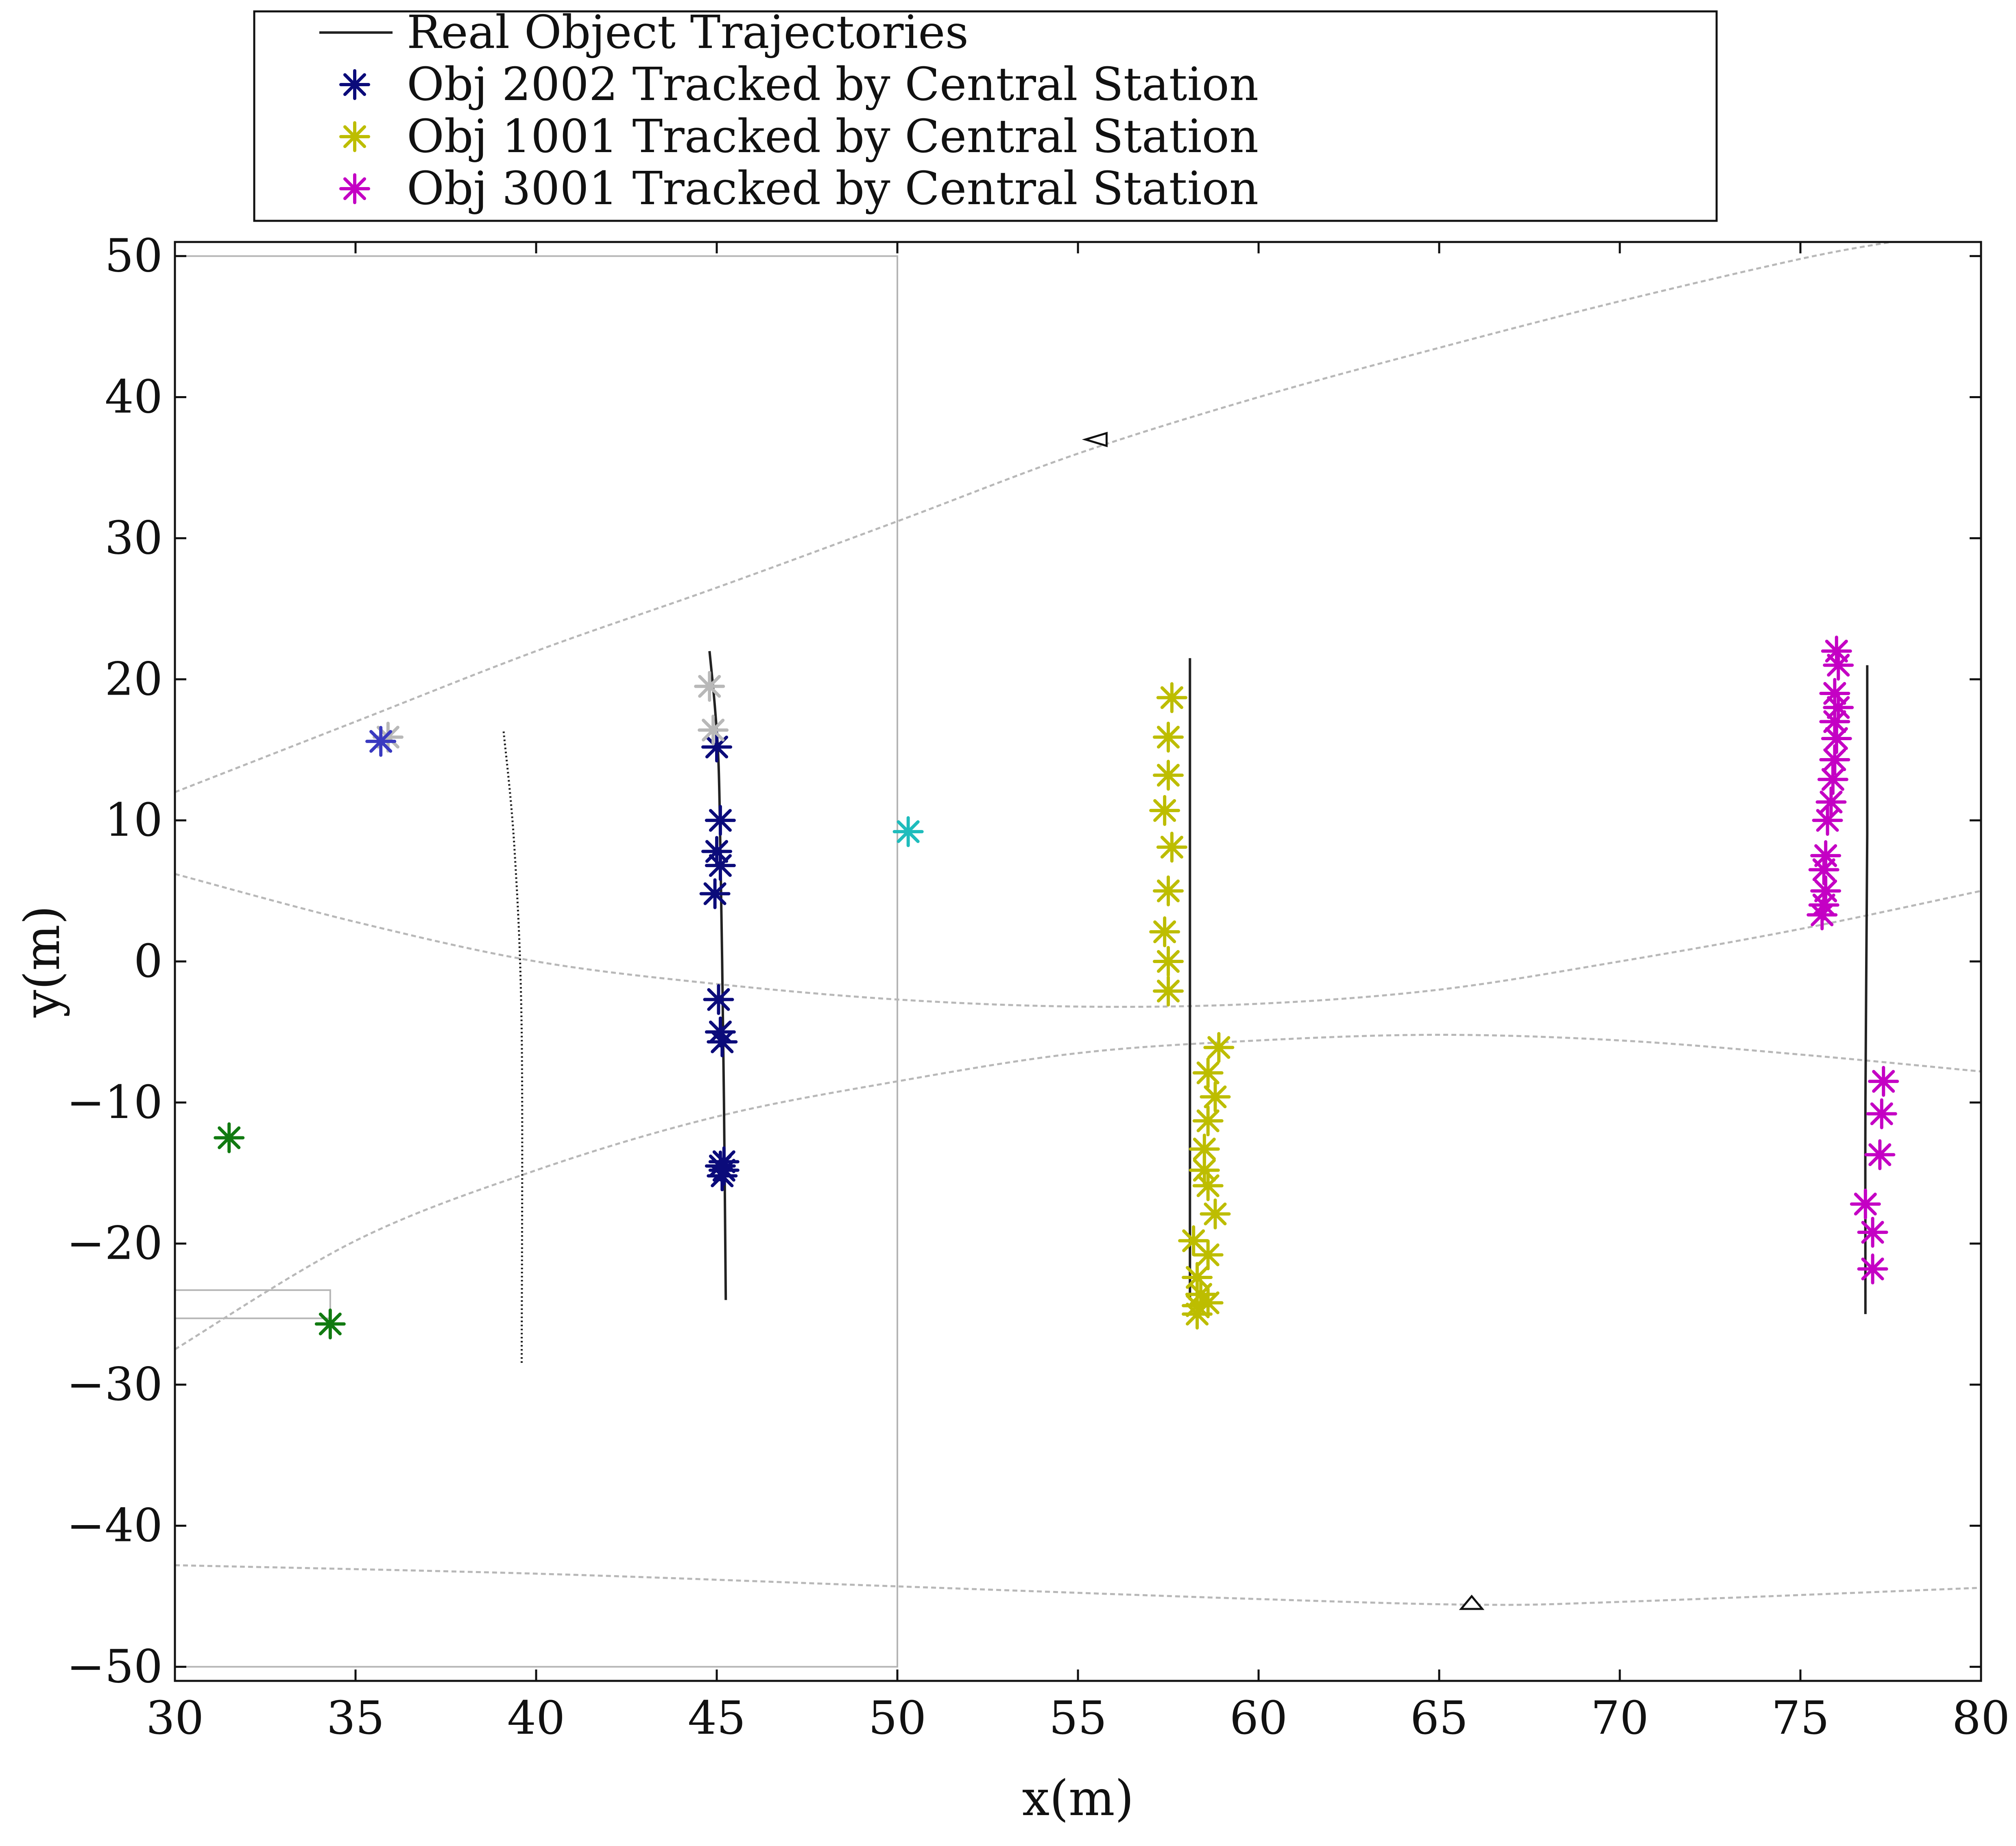 This screenshot has height=1846, width=2016. Describe the element at coordinates (1078, 1718) in the screenshot. I see `x-tick-label: 55` at that location.